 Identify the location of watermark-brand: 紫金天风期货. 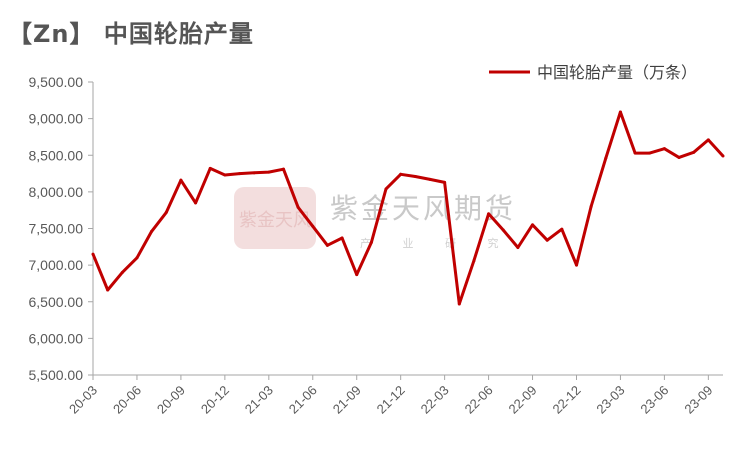
(423, 208).